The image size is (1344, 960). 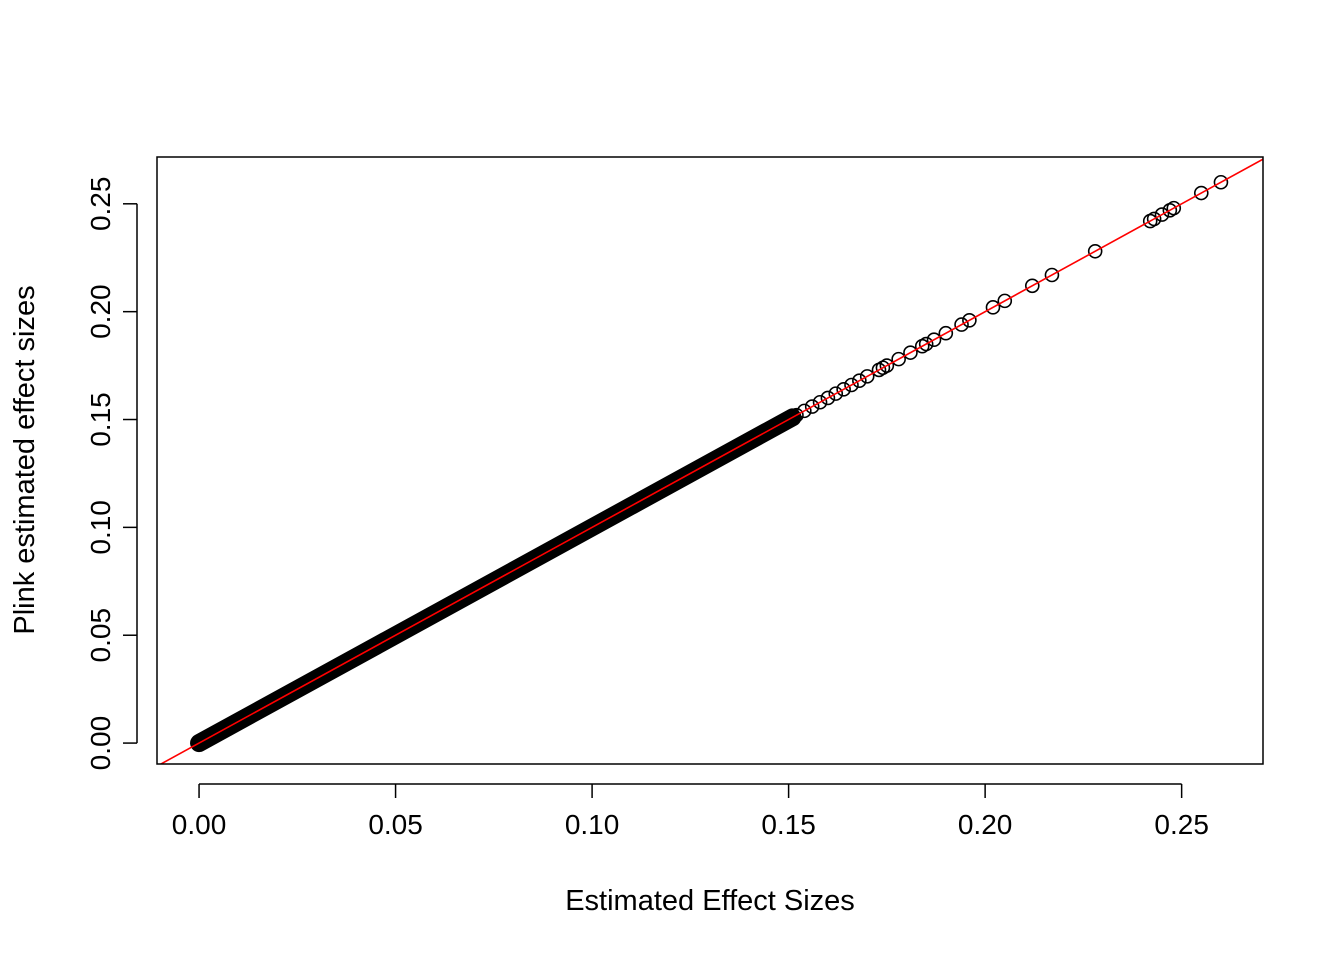 I want to click on x-axis: 0.00 0.05 0.10 0.15 0.20 0.25, so click(x=690, y=811).